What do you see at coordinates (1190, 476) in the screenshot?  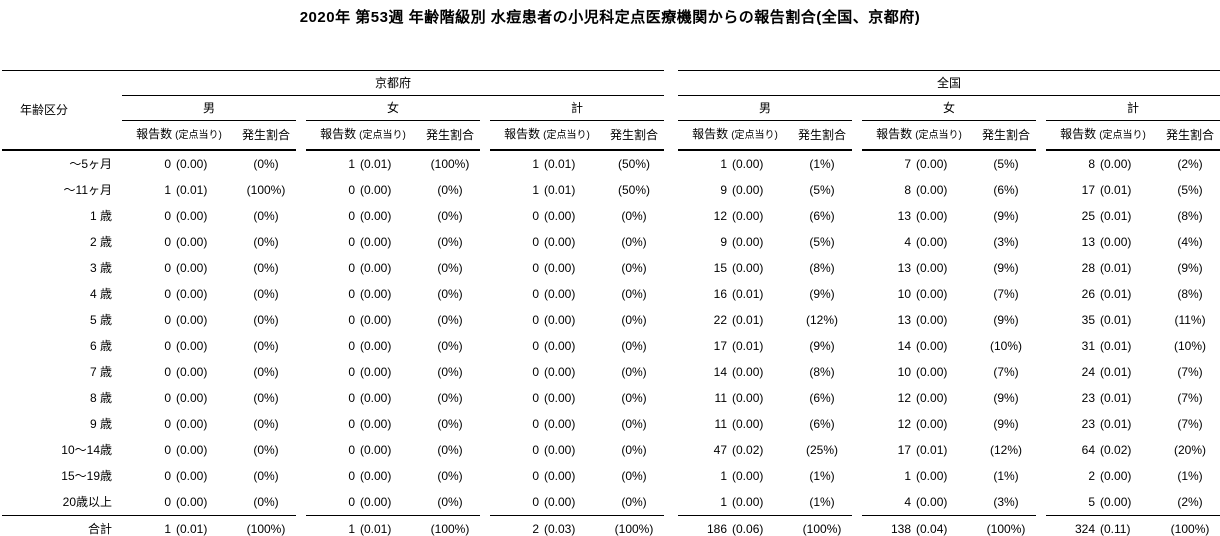 I see `incidence-rate-cell: (1%)` at bounding box center [1190, 476].